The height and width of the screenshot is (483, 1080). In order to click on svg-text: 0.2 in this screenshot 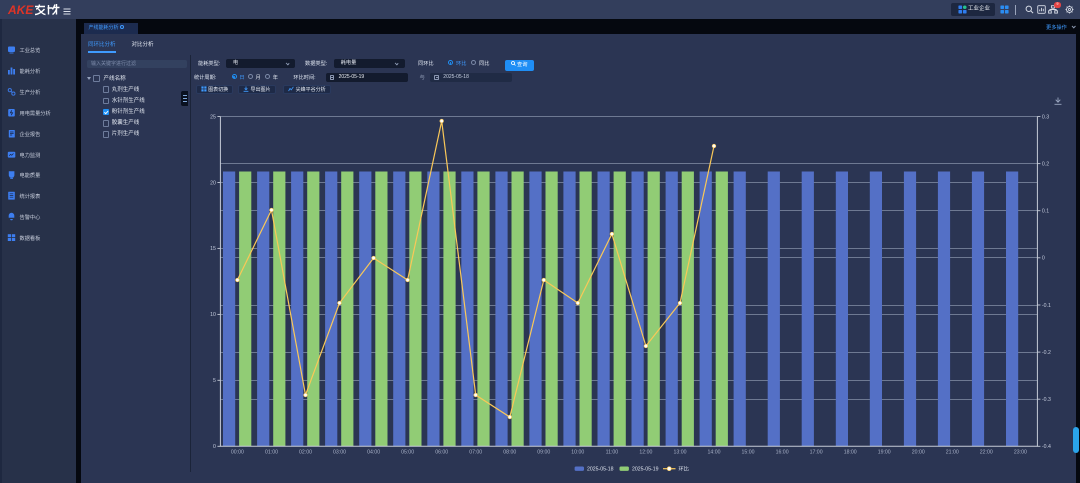, I will do `click(1045, 164)`.